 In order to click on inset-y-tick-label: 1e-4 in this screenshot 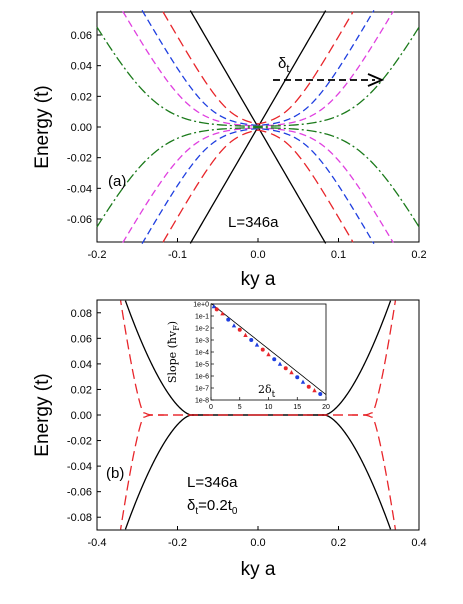, I will do `click(202, 353)`.